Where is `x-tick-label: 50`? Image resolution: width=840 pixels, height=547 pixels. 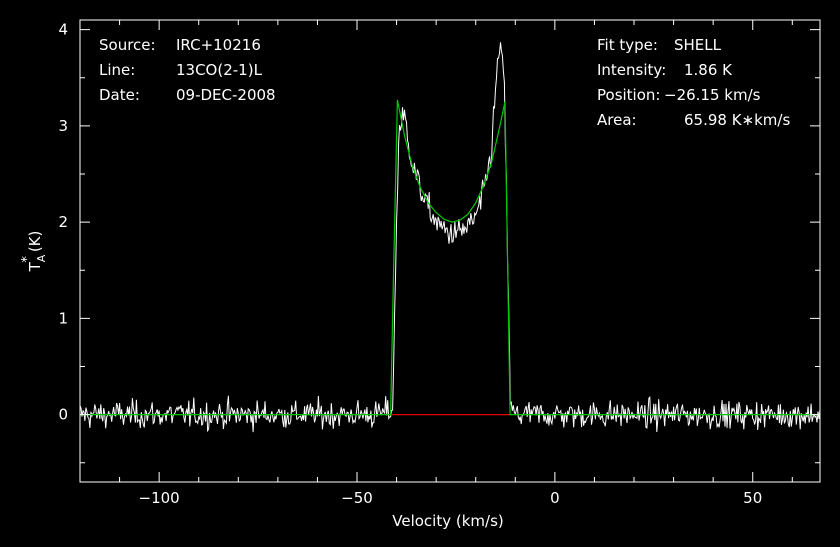 x-tick-label: 50 is located at coordinates (752, 498).